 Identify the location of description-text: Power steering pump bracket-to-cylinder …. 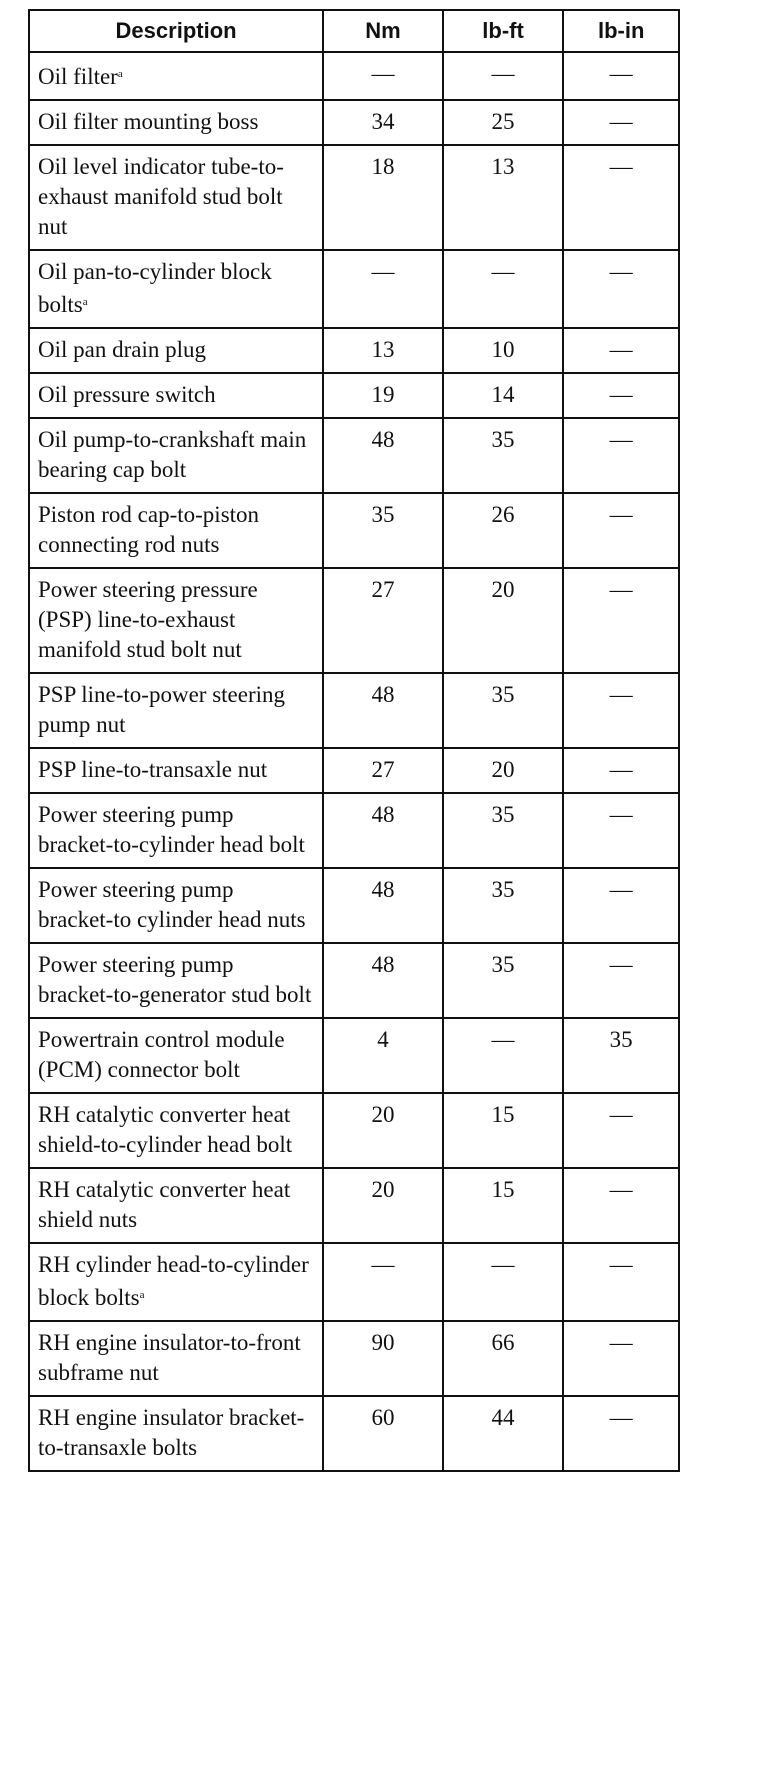
(171, 829).